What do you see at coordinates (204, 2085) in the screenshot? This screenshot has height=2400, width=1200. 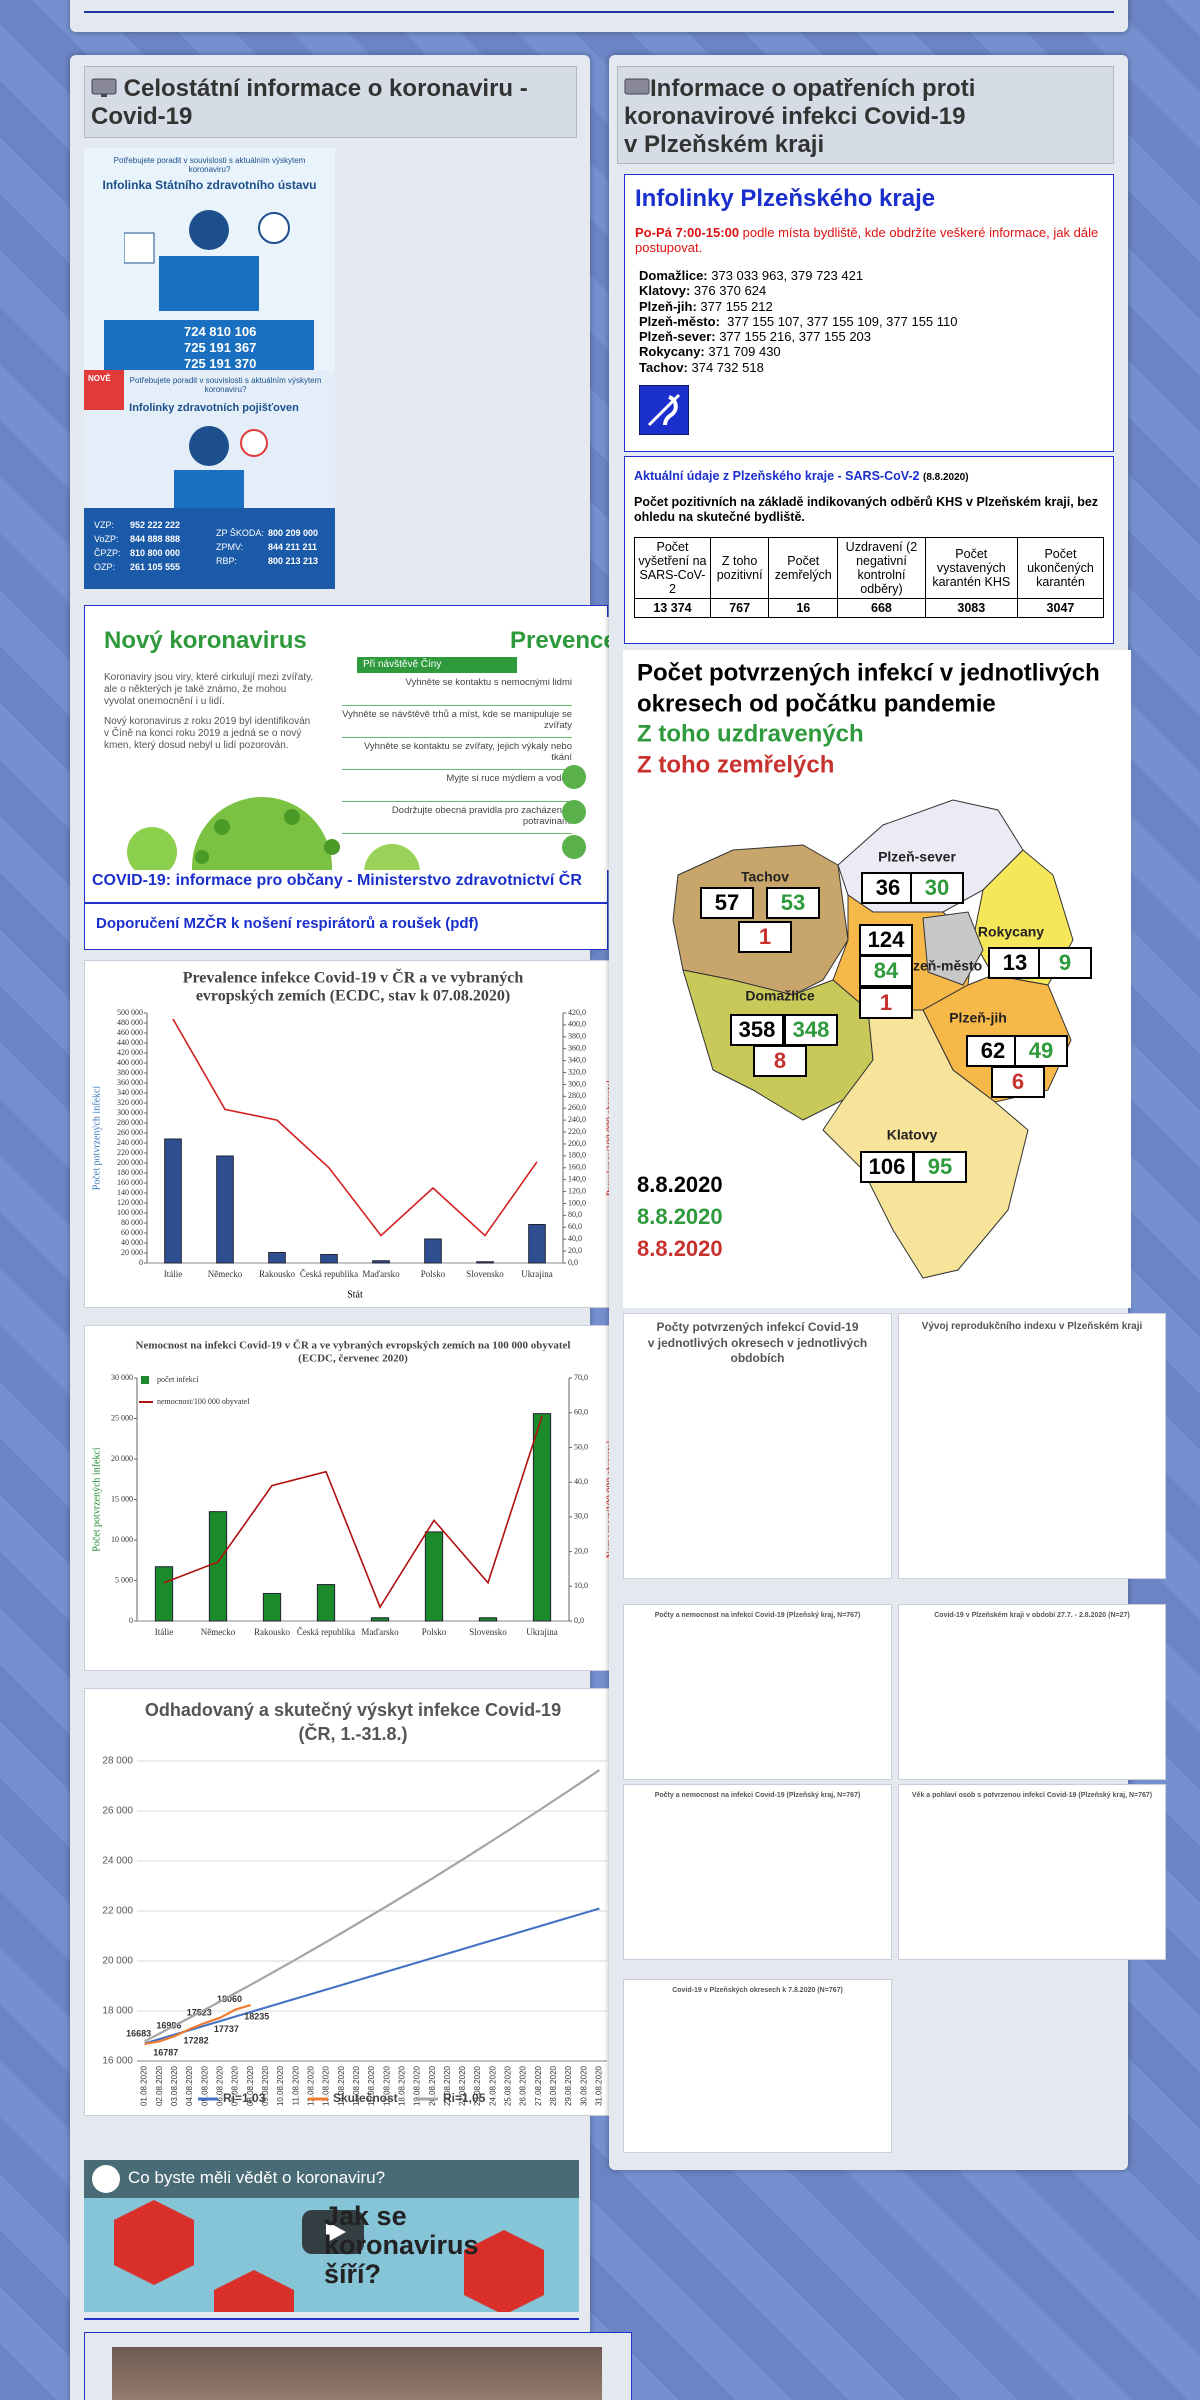 I see `x-tick-label: 05.08.2020` at bounding box center [204, 2085].